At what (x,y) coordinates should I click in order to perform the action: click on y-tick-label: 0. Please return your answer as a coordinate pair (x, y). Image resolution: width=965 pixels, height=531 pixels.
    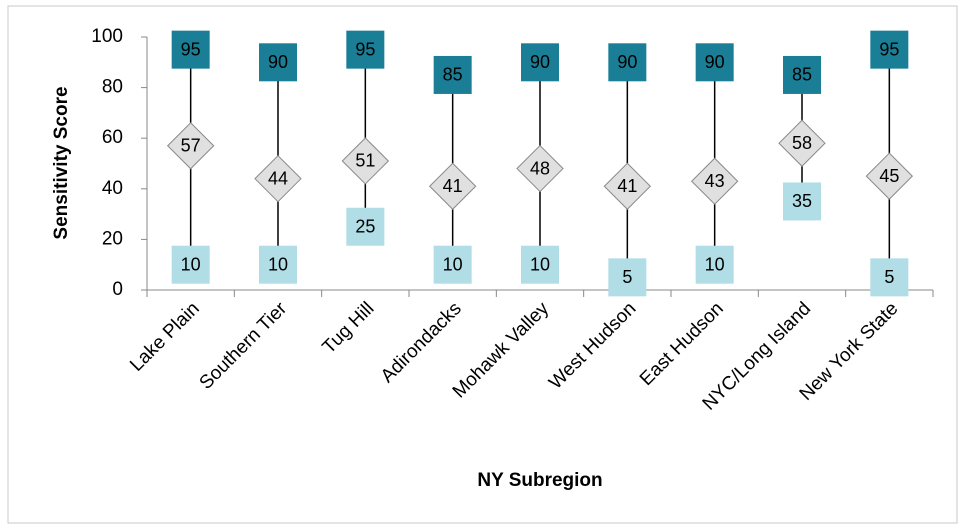
    Looking at the image, I should click on (117, 289).